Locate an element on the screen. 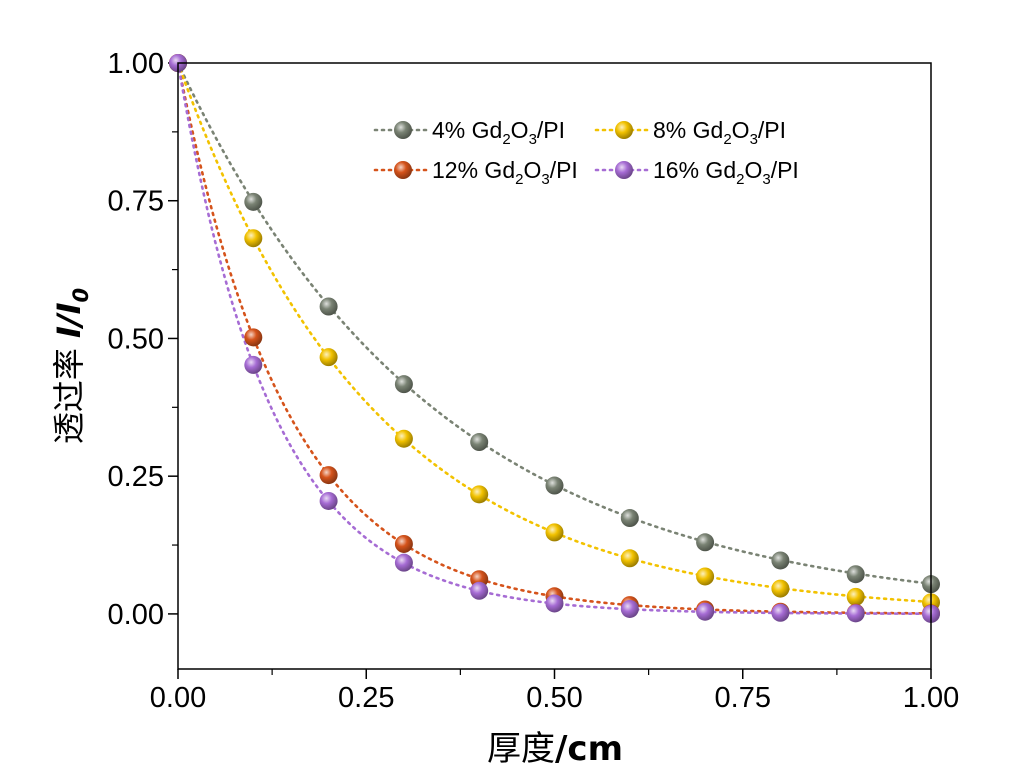 This screenshot has width=1011, height=780. legend-label: 12% Gd2O3/PI is located at coordinates (505, 172).